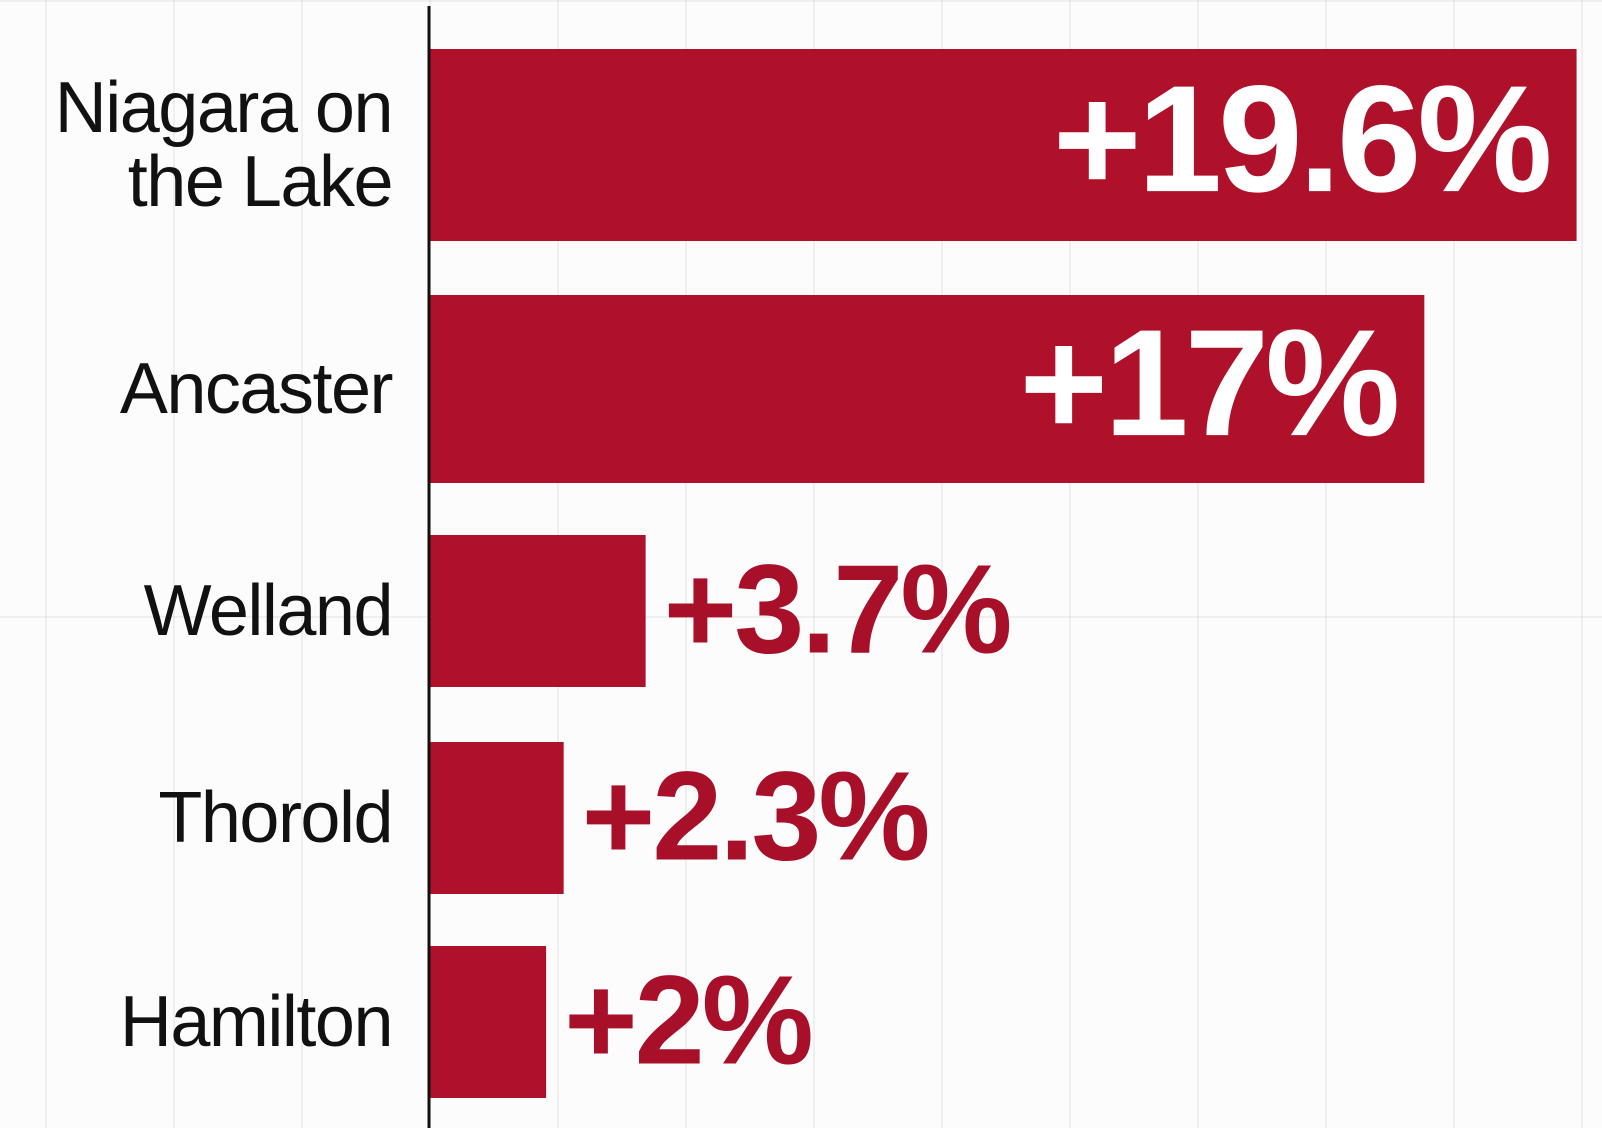 The height and width of the screenshot is (1128, 1602). I want to click on value-label: +3.7%, so click(837, 608).